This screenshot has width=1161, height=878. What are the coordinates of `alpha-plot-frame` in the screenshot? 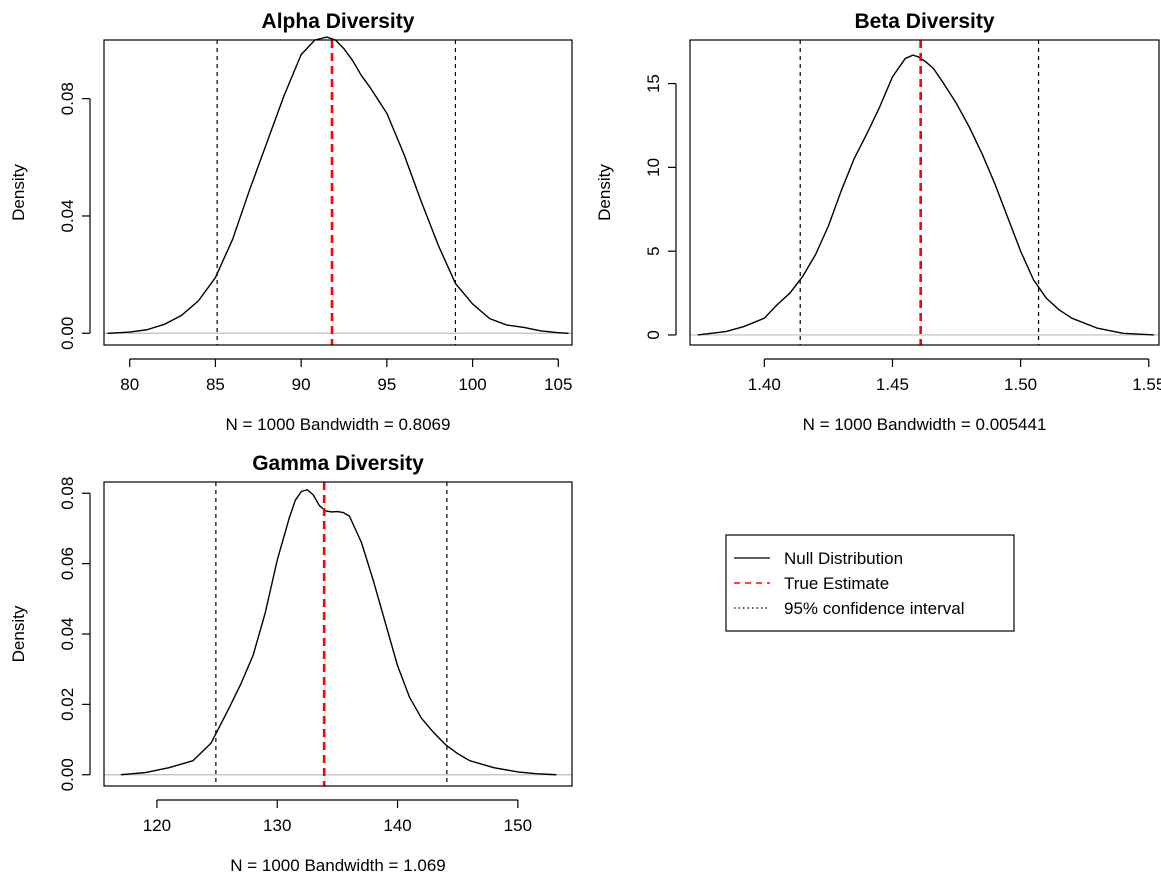 It's located at (338, 192).